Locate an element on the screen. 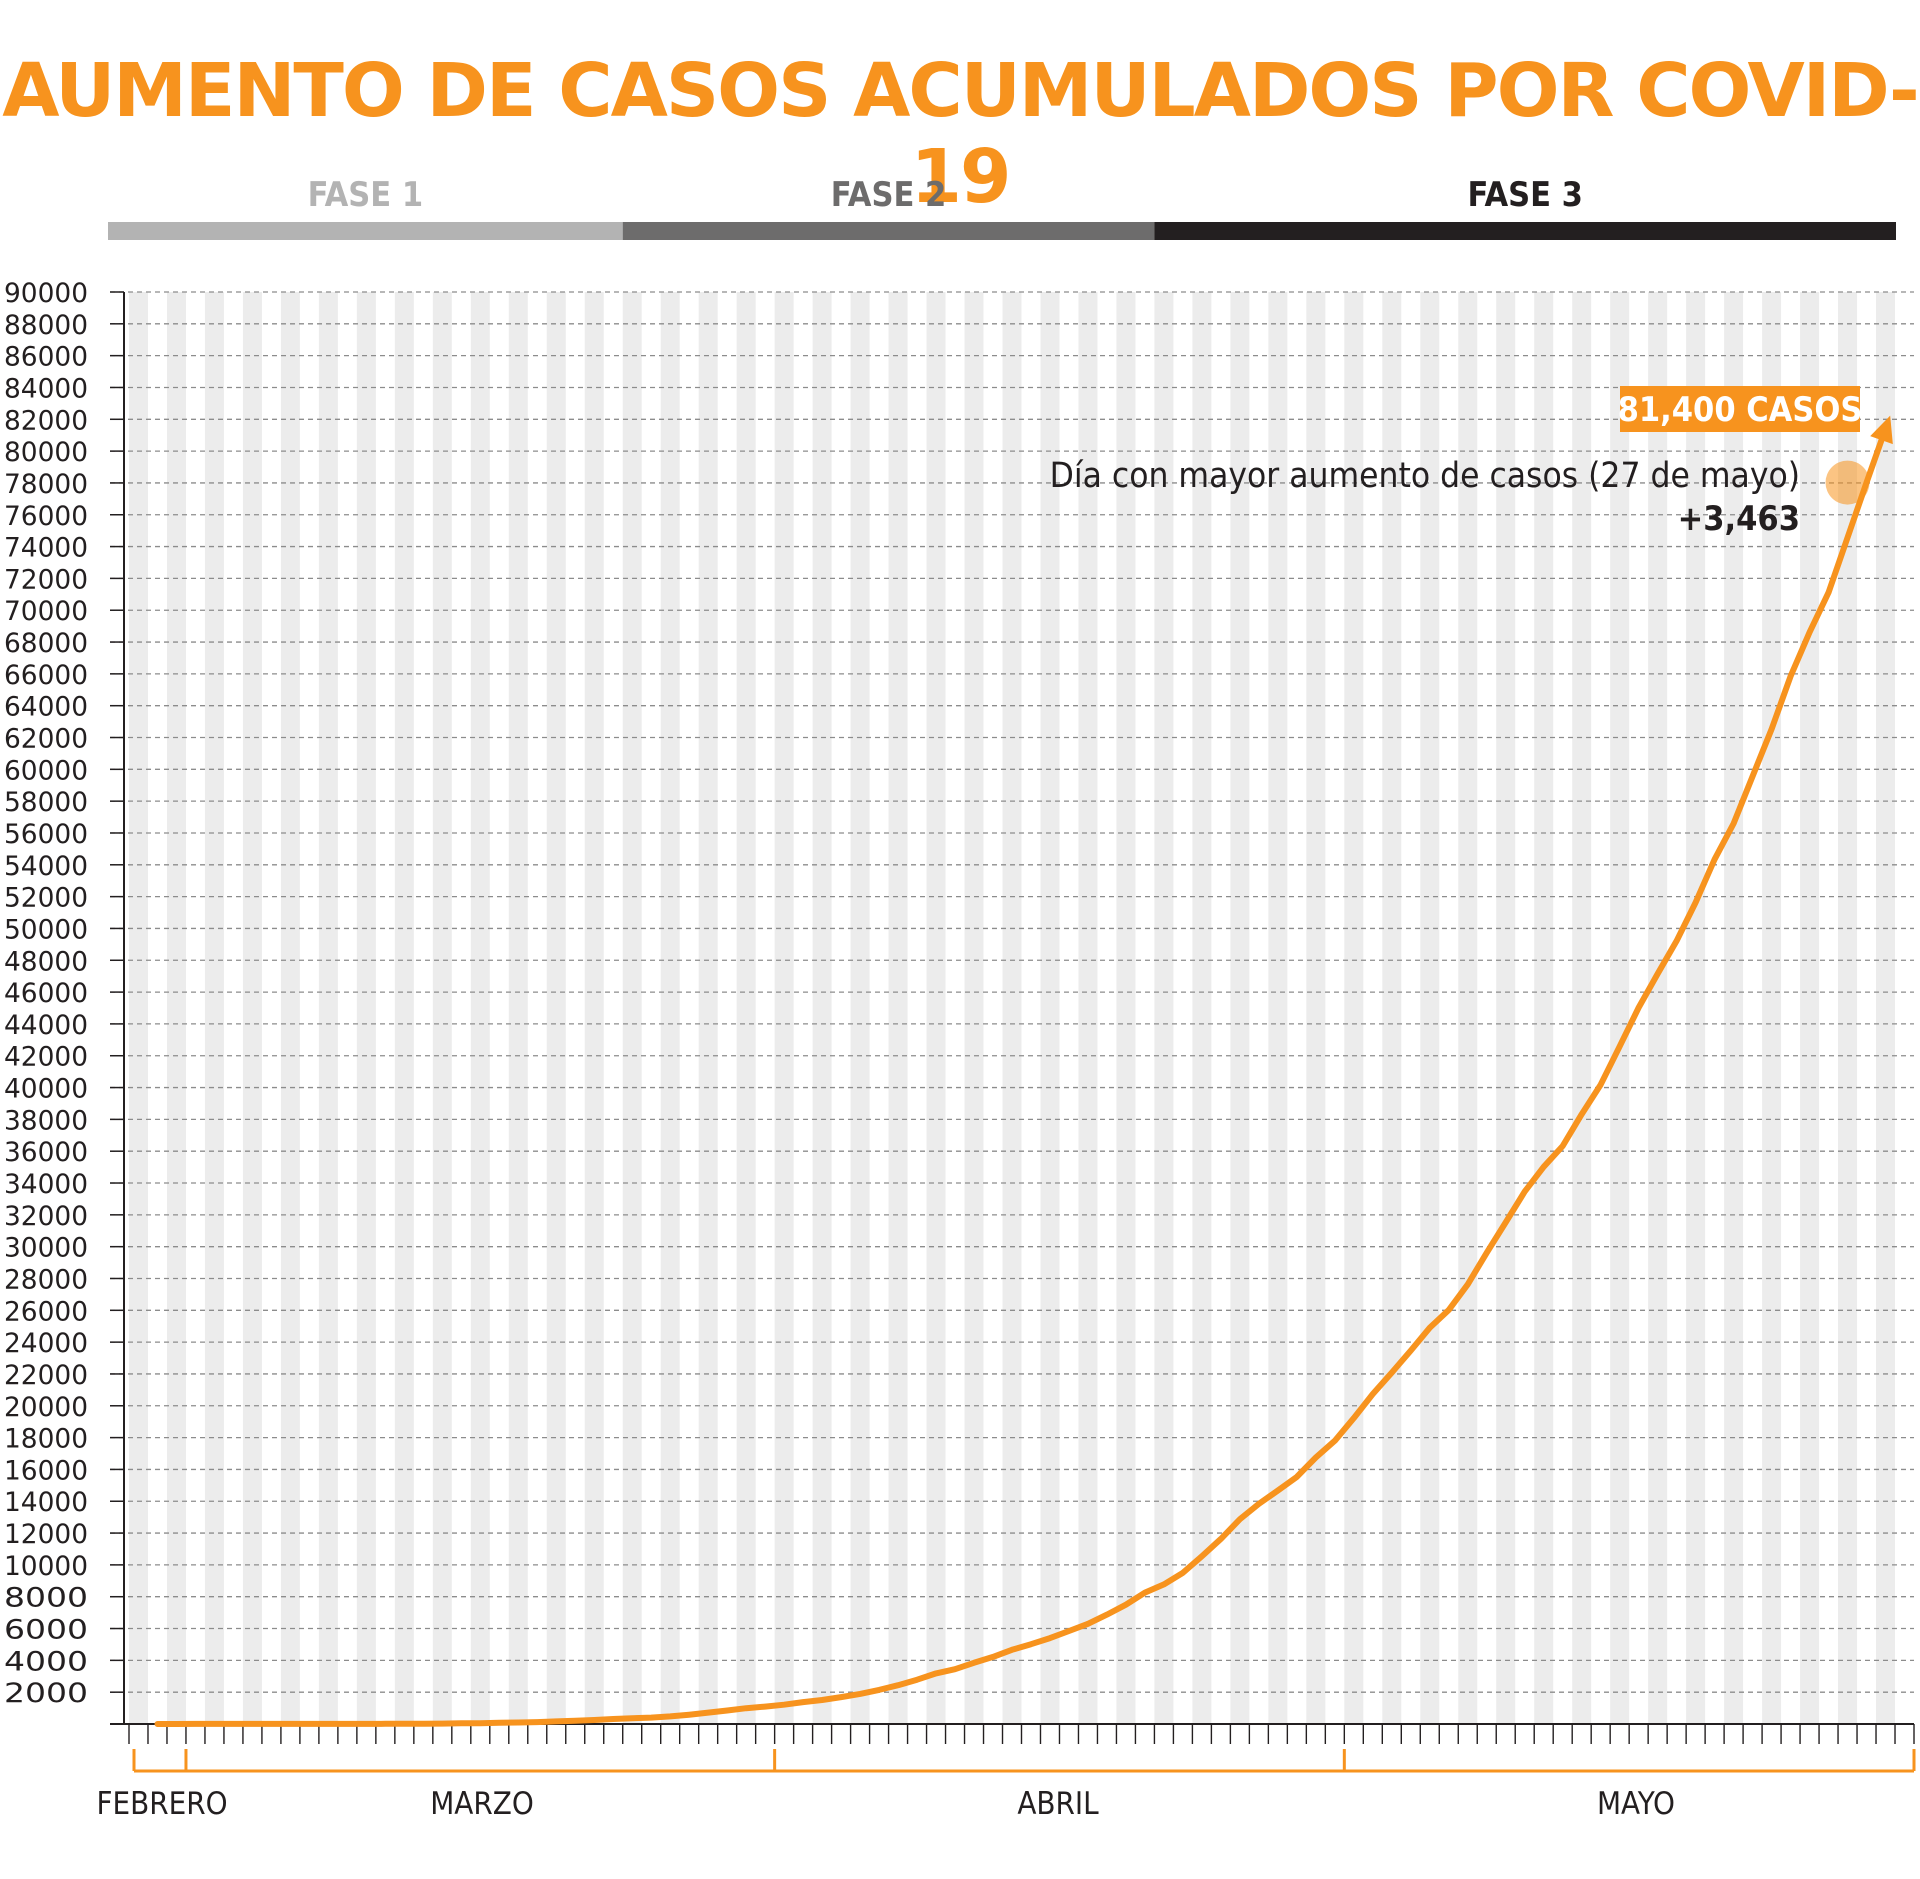  y-tick-label: 14000 is located at coordinates (46, 1502).